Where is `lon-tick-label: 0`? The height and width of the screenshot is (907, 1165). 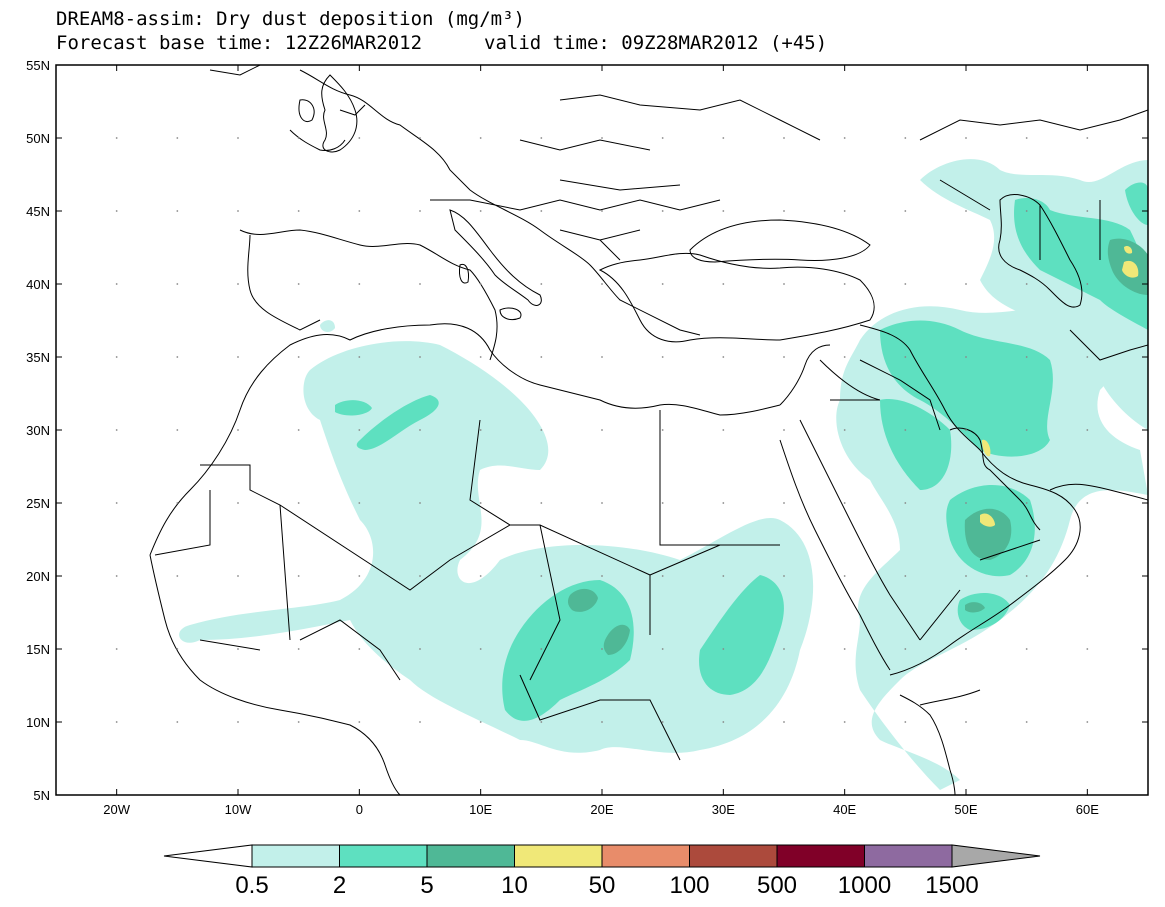 lon-tick-label: 0 is located at coordinates (359, 809).